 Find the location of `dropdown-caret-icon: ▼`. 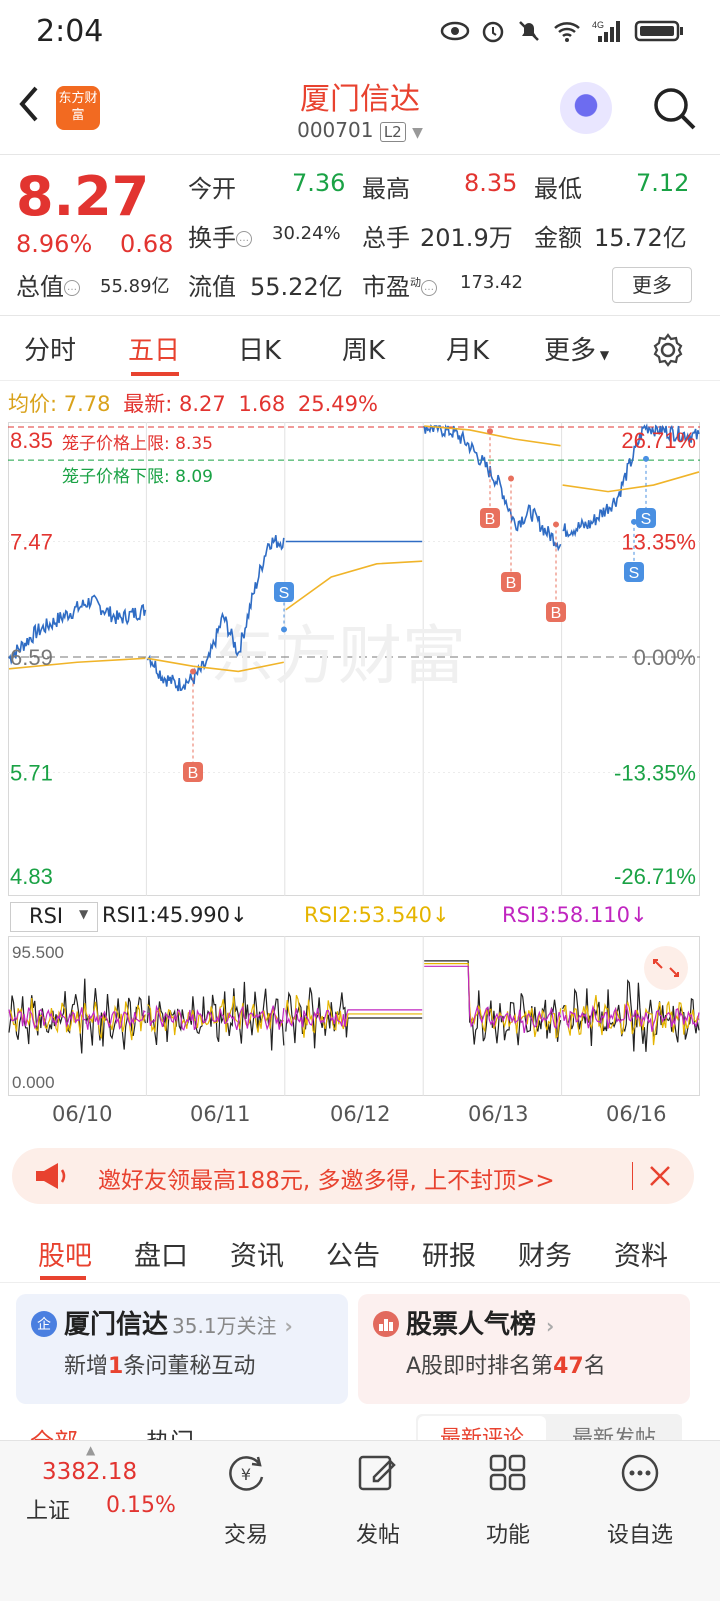

dropdown-caret-icon: ▼ is located at coordinates (417, 133).